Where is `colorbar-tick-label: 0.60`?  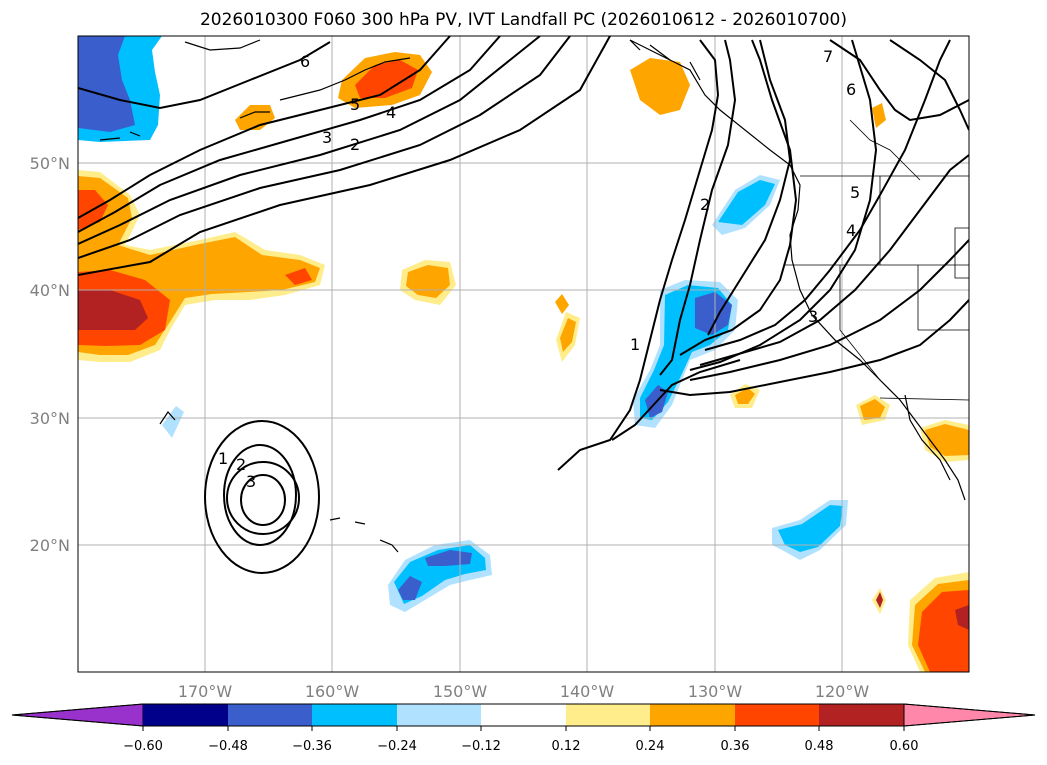 colorbar-tick-label: 0.60 is located at coordinates (904, 746).